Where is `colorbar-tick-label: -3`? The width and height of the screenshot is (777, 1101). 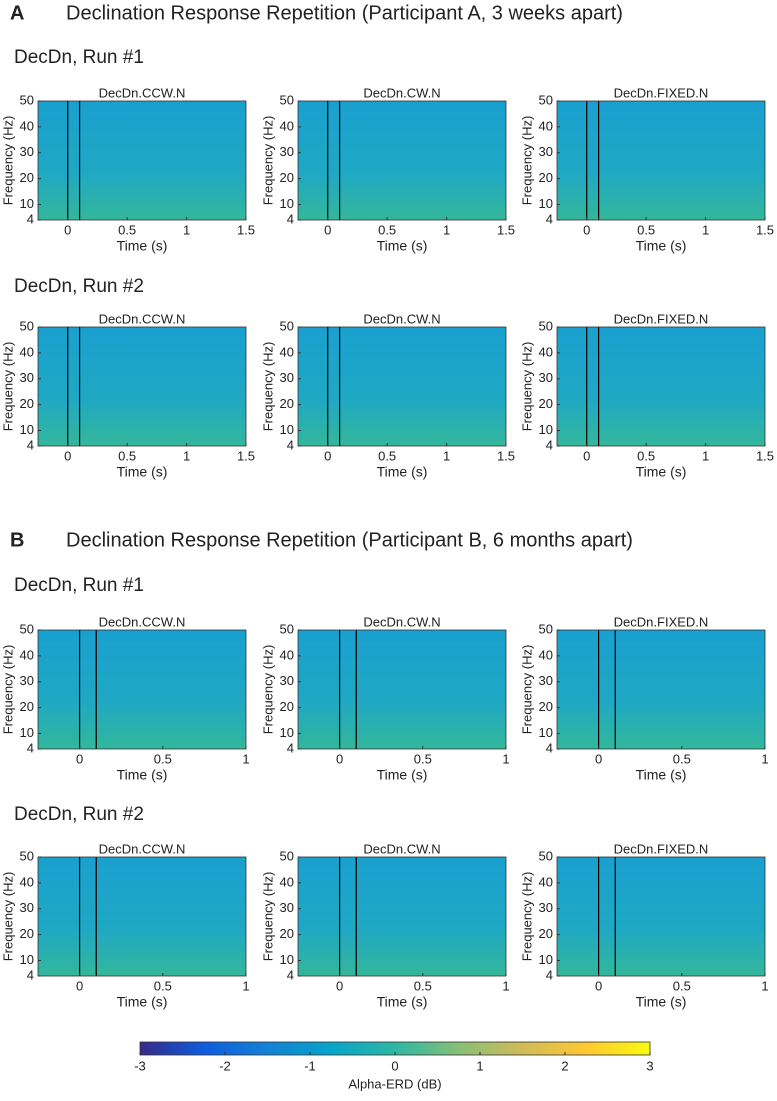
colorbar-tick-label: -3 is located at coordinates (140, 1065).